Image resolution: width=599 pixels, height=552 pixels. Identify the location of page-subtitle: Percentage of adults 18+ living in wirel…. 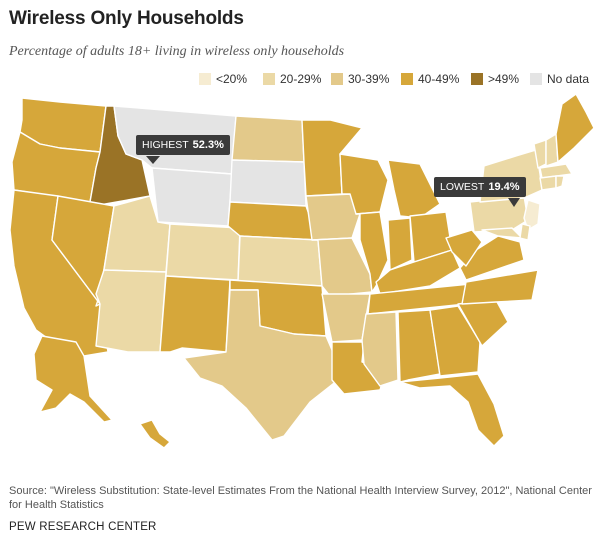
(177, 51).